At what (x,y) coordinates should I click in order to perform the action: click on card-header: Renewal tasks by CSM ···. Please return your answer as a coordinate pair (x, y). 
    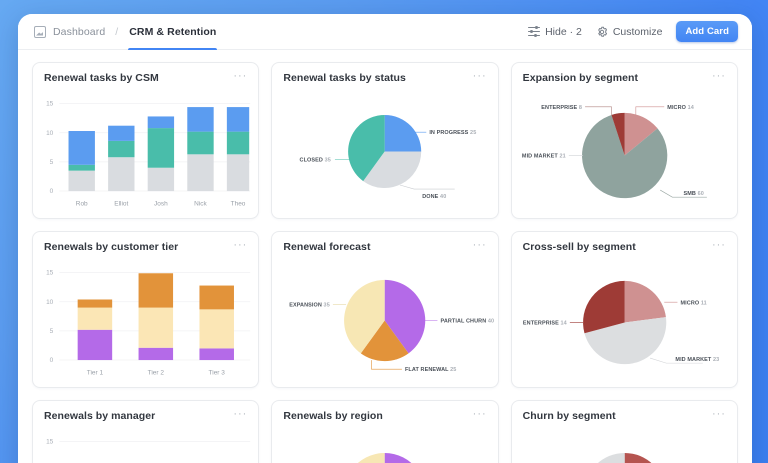
    Looking at the image, I should click on (146, 77).